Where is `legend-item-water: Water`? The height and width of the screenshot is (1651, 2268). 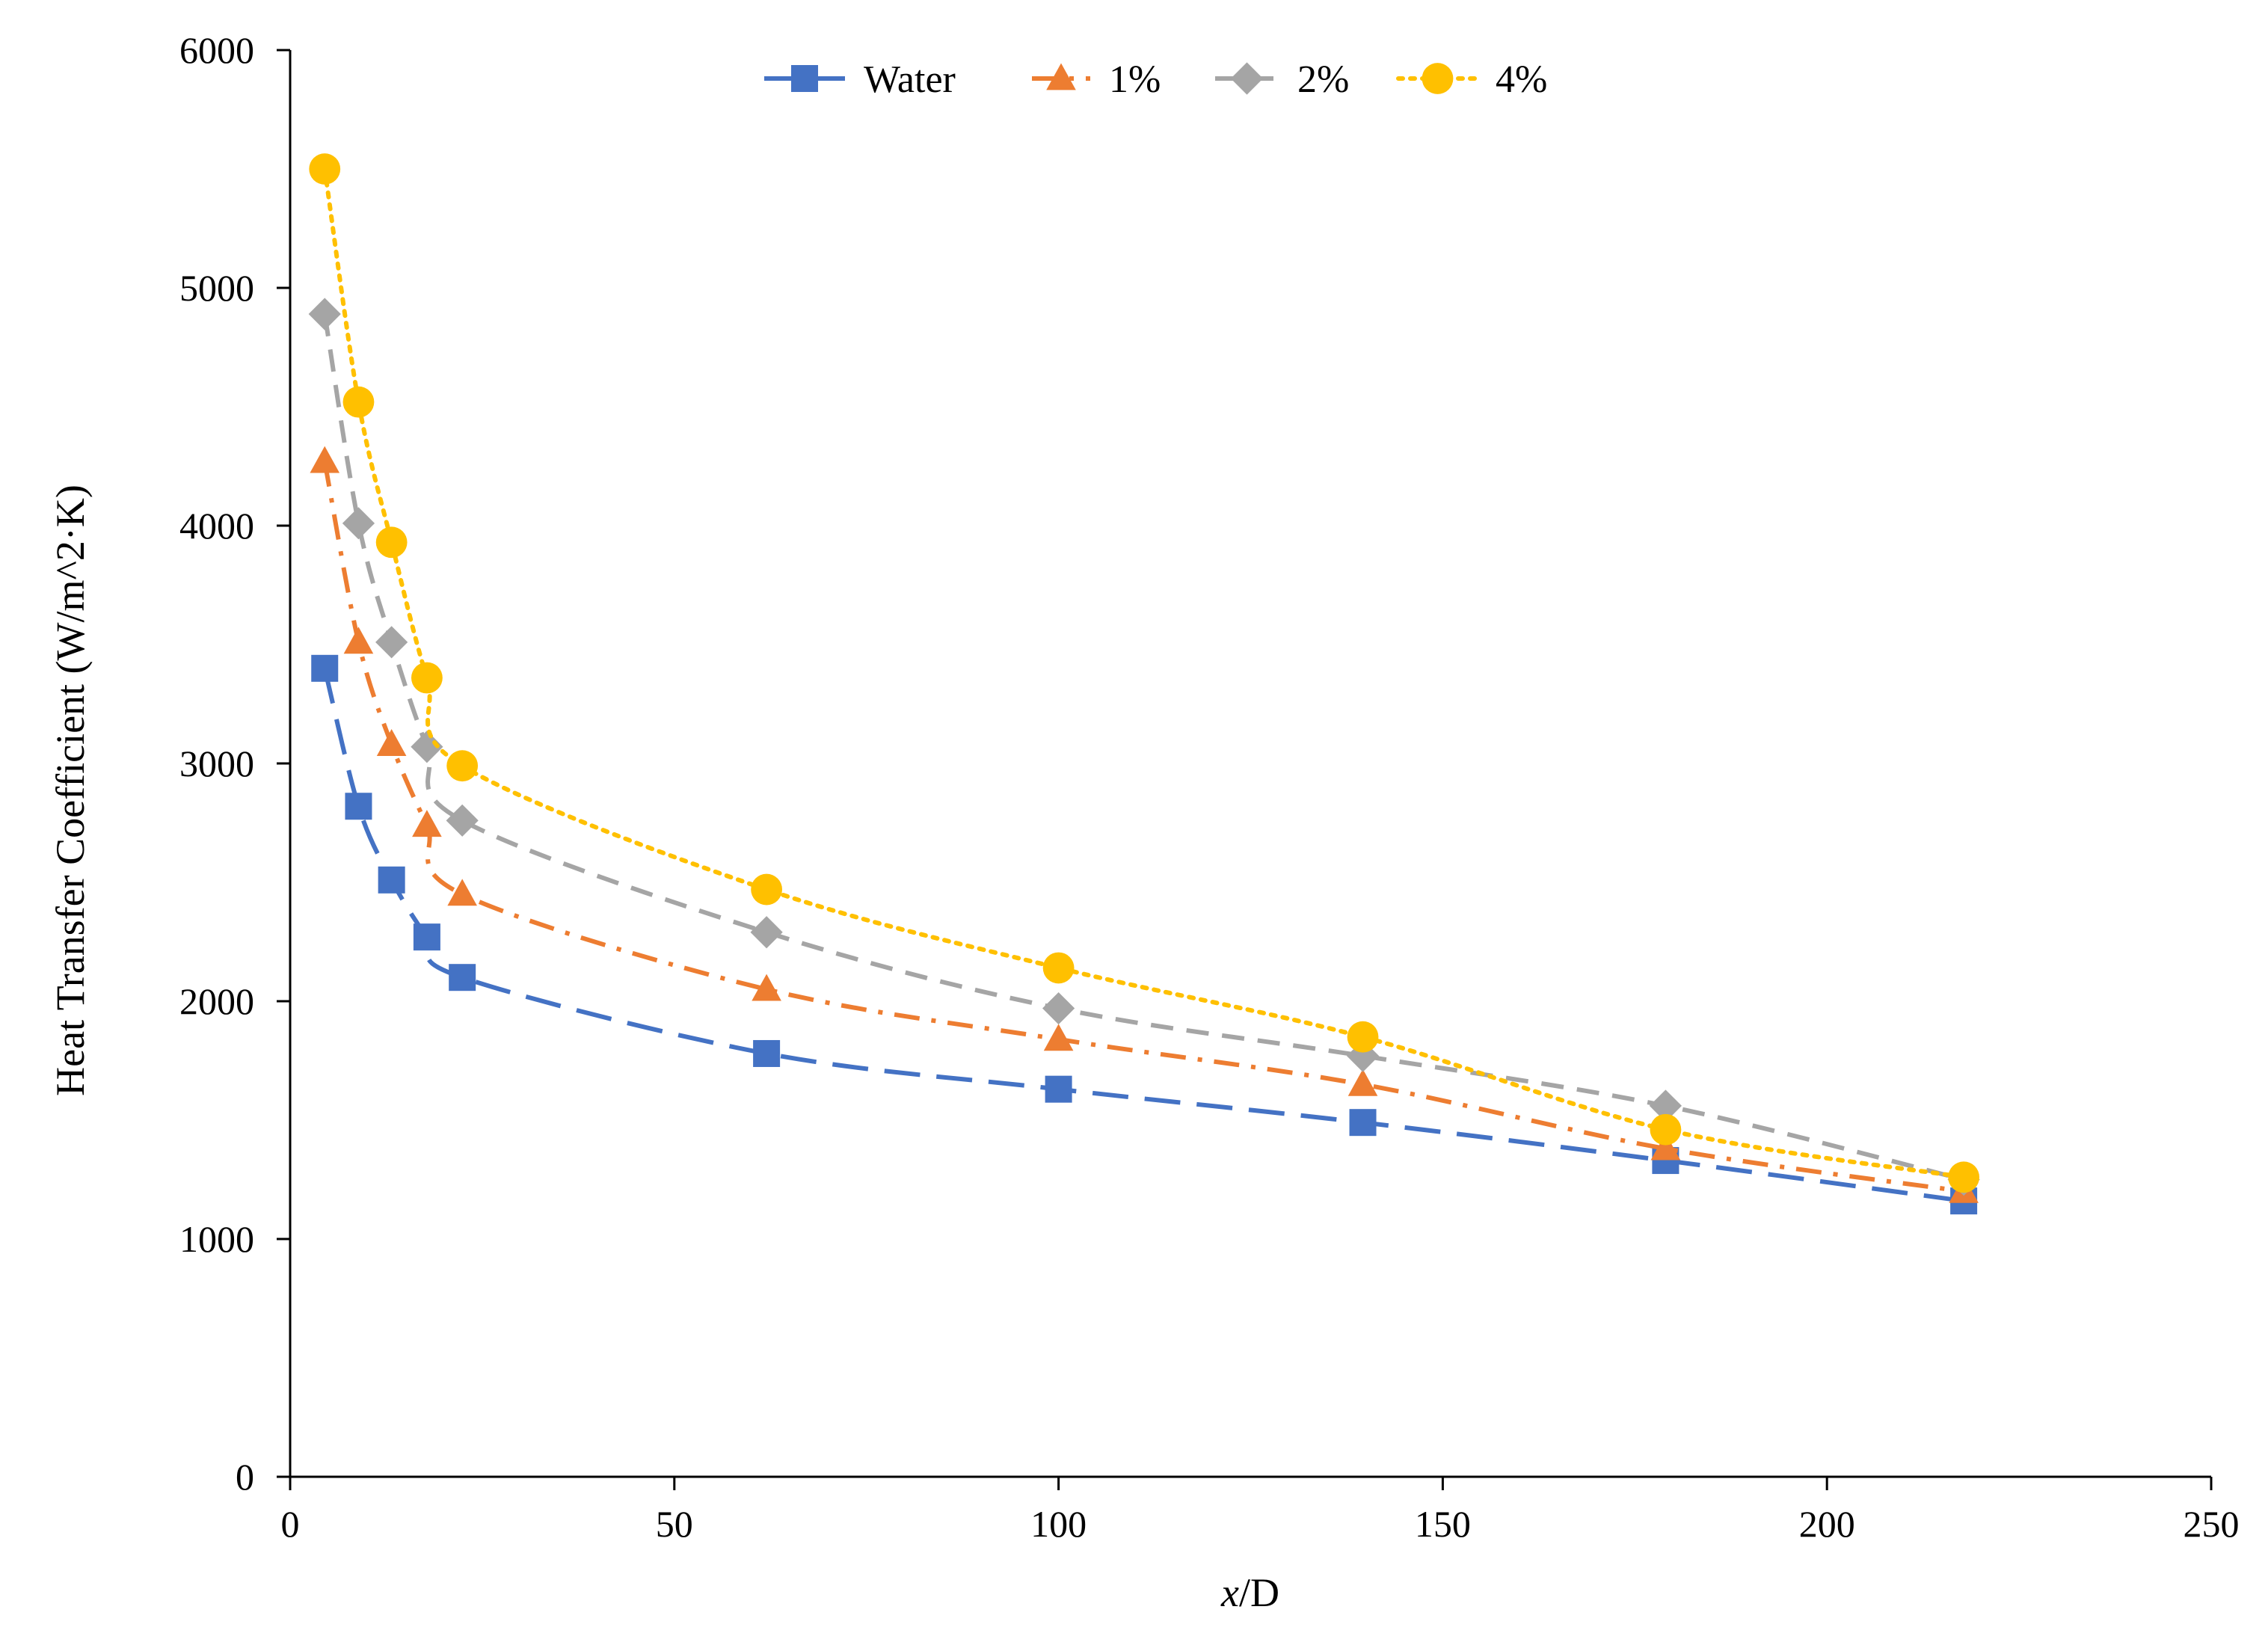
legend-item-water: Water is located at coordinates (860, 79).